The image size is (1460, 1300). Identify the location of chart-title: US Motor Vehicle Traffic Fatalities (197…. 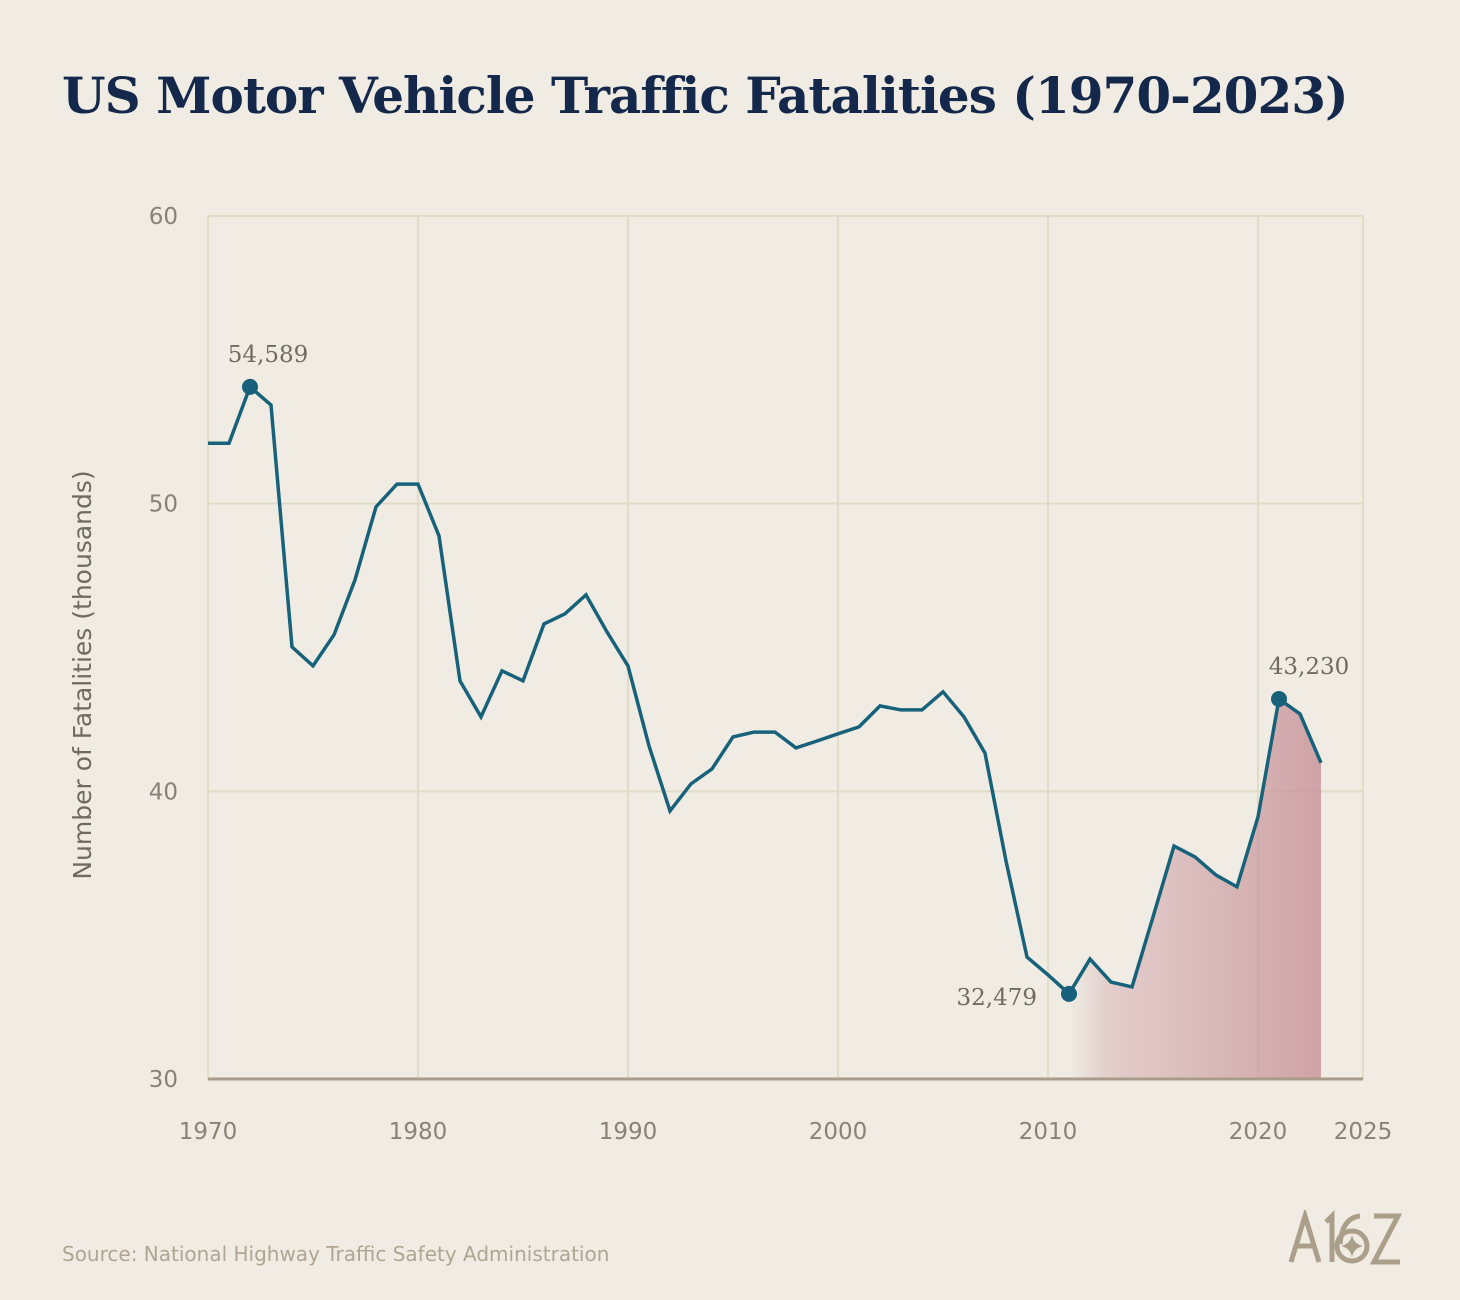
(705, 95).